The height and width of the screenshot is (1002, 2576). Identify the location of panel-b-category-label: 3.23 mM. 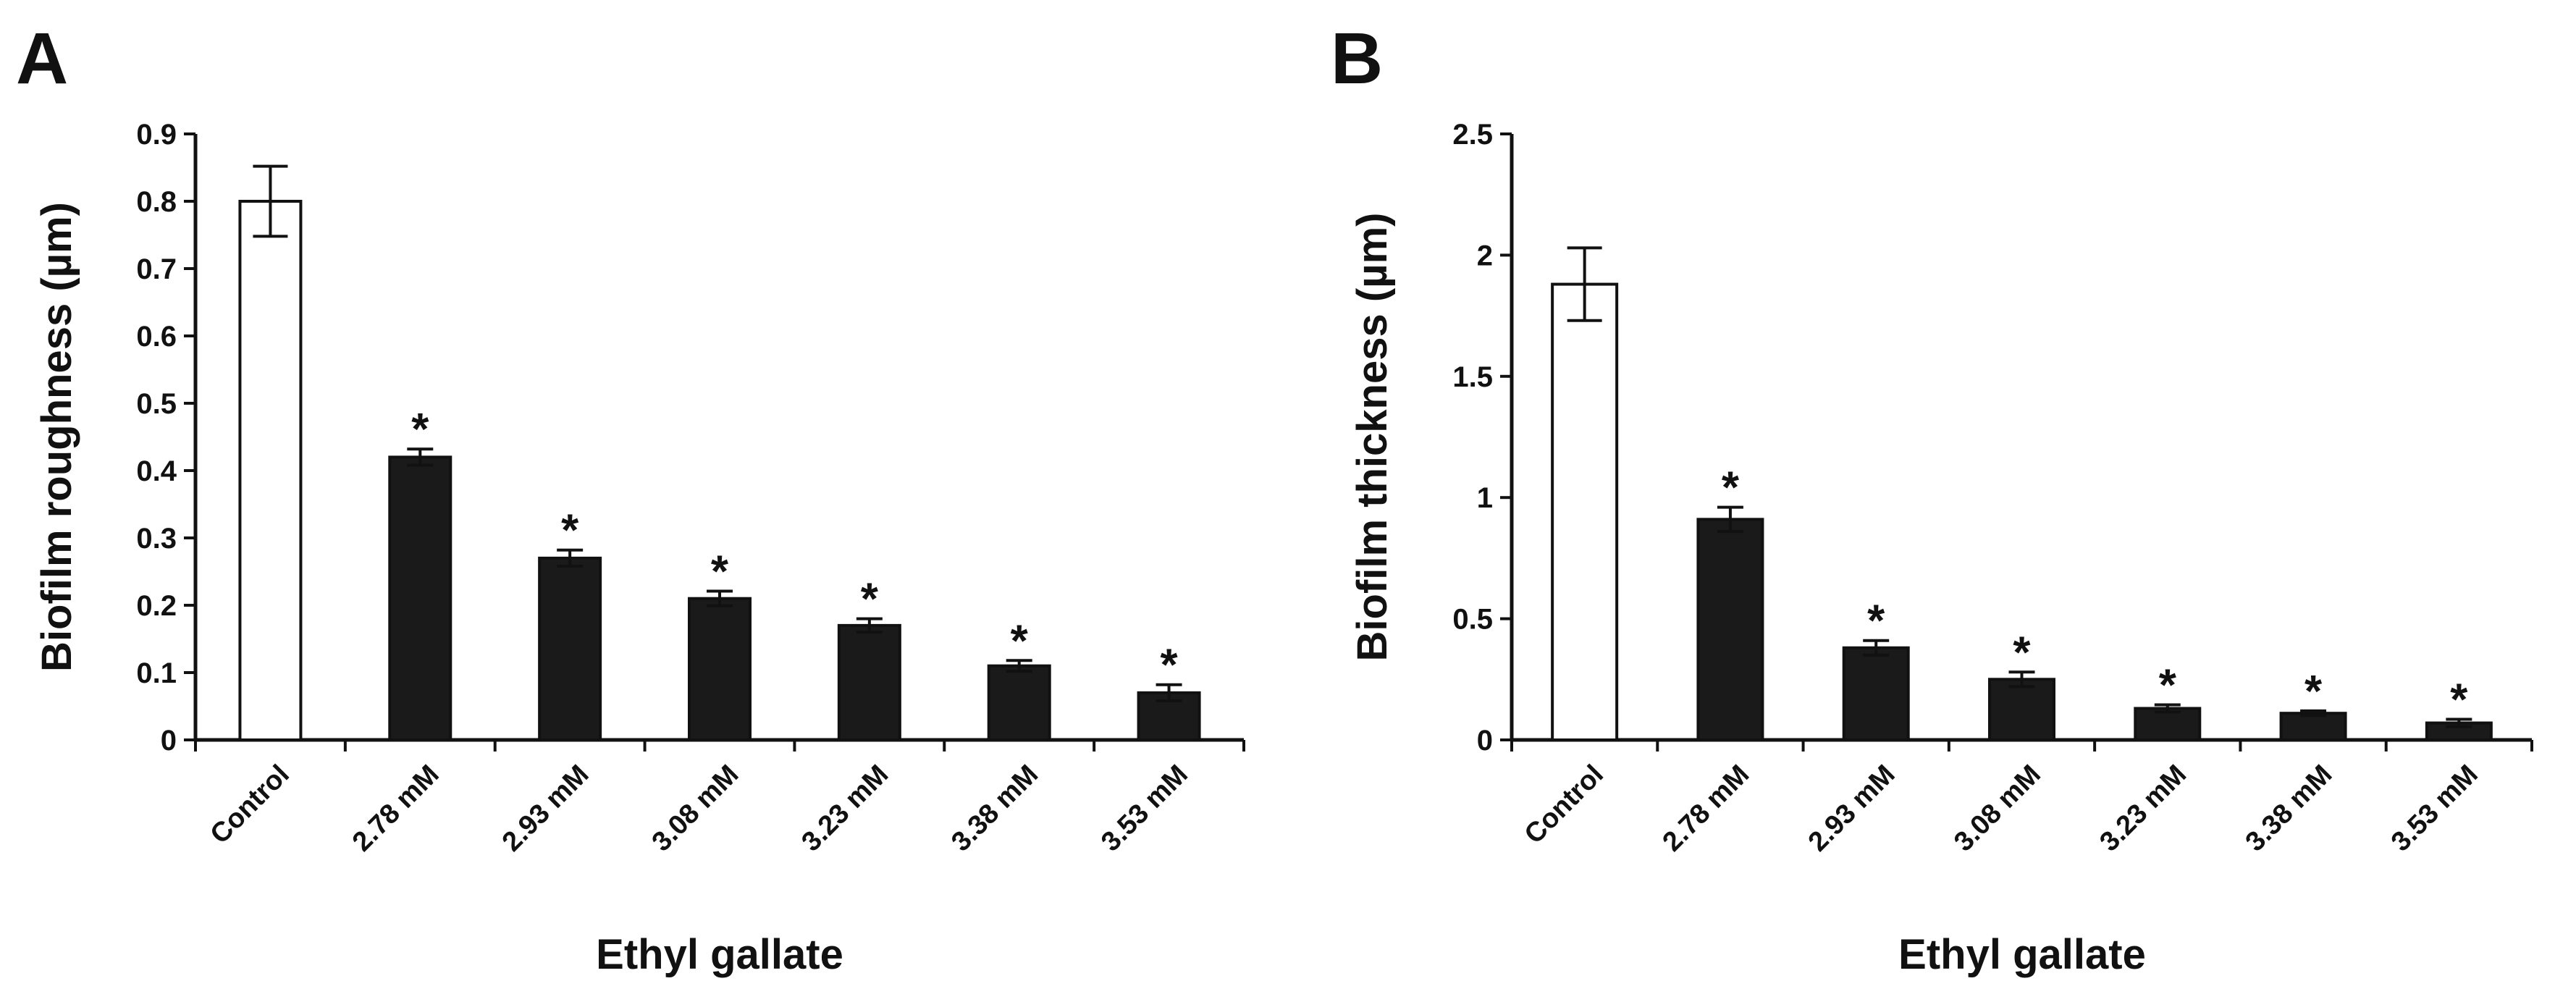
(2143, 809).